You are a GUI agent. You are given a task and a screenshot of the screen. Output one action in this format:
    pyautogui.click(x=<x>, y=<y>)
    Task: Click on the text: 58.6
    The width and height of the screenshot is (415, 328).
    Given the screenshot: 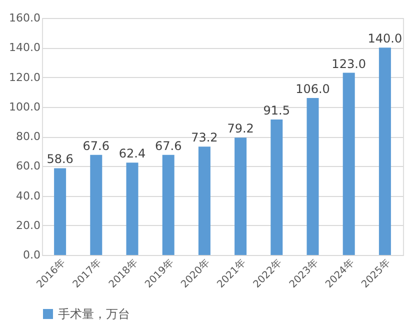 What is the action you would take?
    pyautogui.click(x=60, y=159)
    